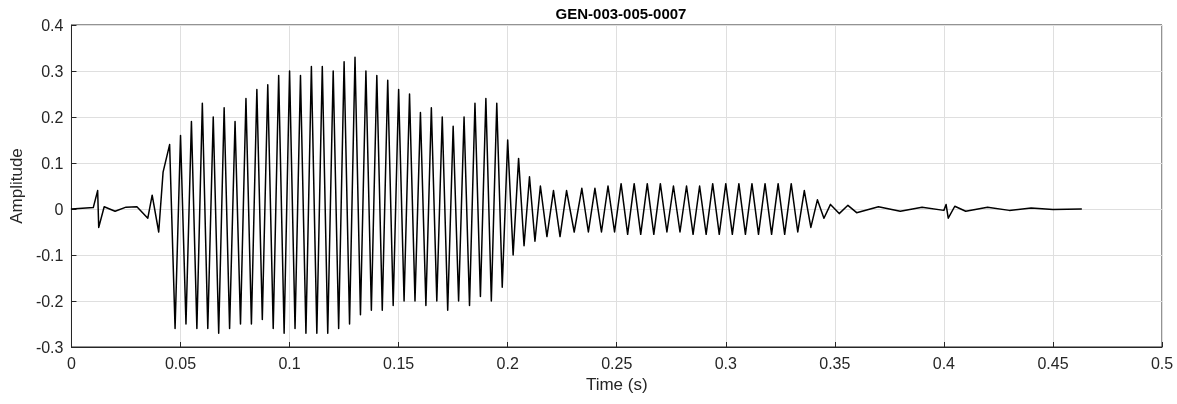 The image size is (1177, 404). What do you see at coordinates (399, 363) in the screenshot?
I see `x-tick-label: 0.15` at bounding box center [399, 363].